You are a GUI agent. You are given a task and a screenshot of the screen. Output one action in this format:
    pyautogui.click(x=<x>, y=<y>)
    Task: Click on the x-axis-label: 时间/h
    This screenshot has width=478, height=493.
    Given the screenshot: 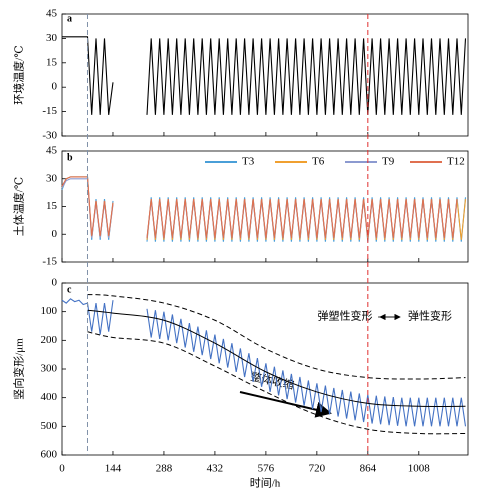 What is the action you would take?
    pyautogui.click(x=265, y=483)
    